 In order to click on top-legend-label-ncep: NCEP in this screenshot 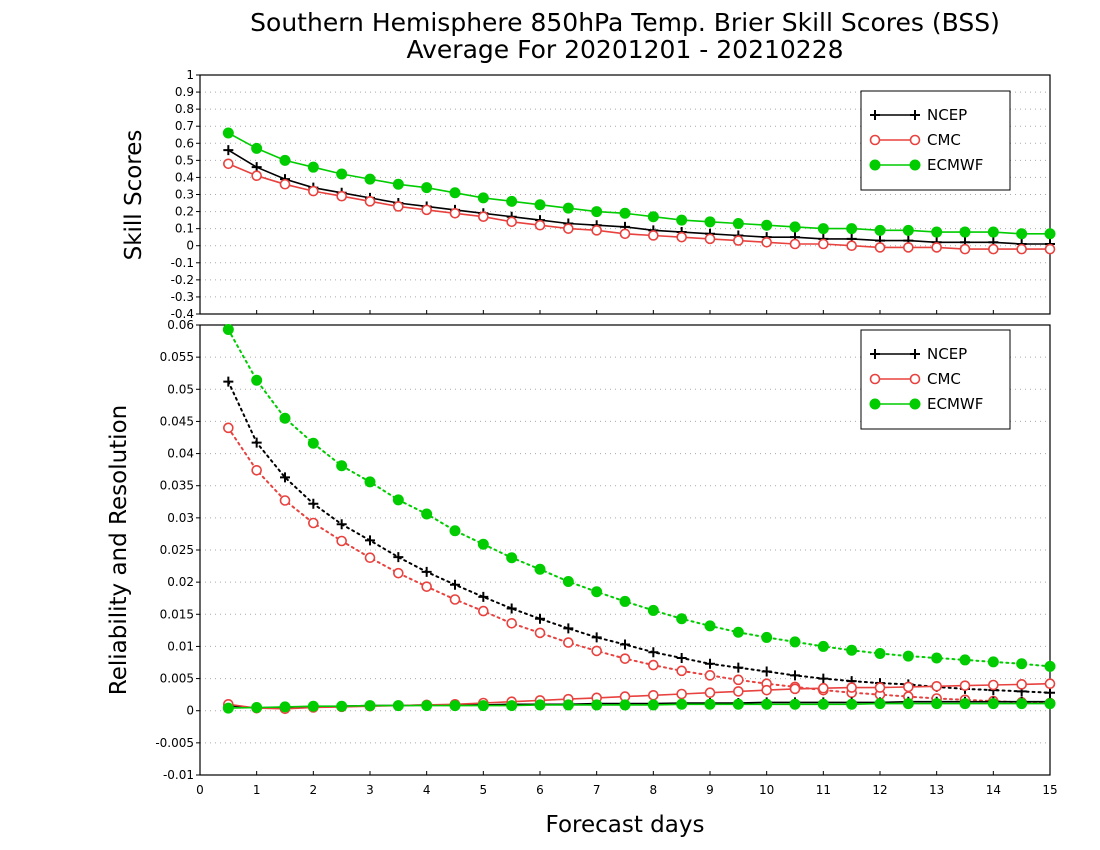, I will do `click(947, 115)`.